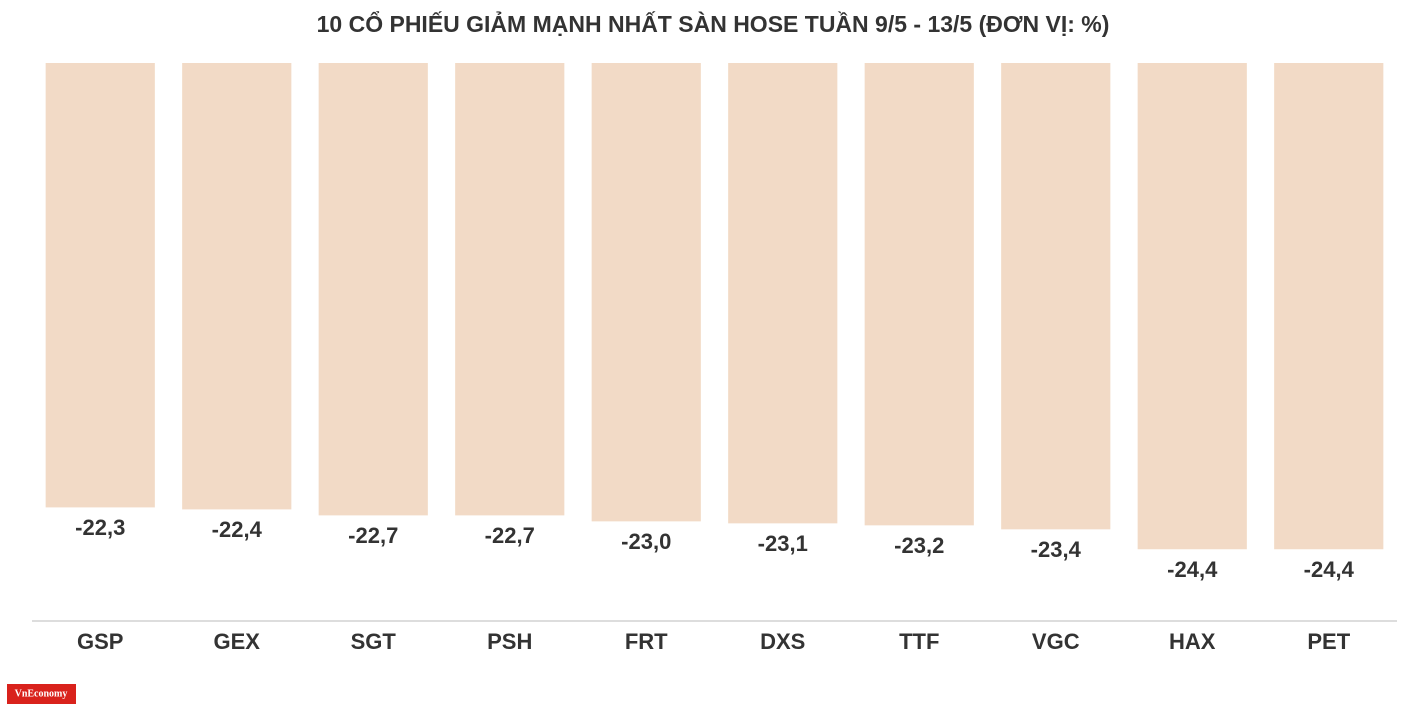  I want to click on x-tick-label: GSP, so click(100, 641).